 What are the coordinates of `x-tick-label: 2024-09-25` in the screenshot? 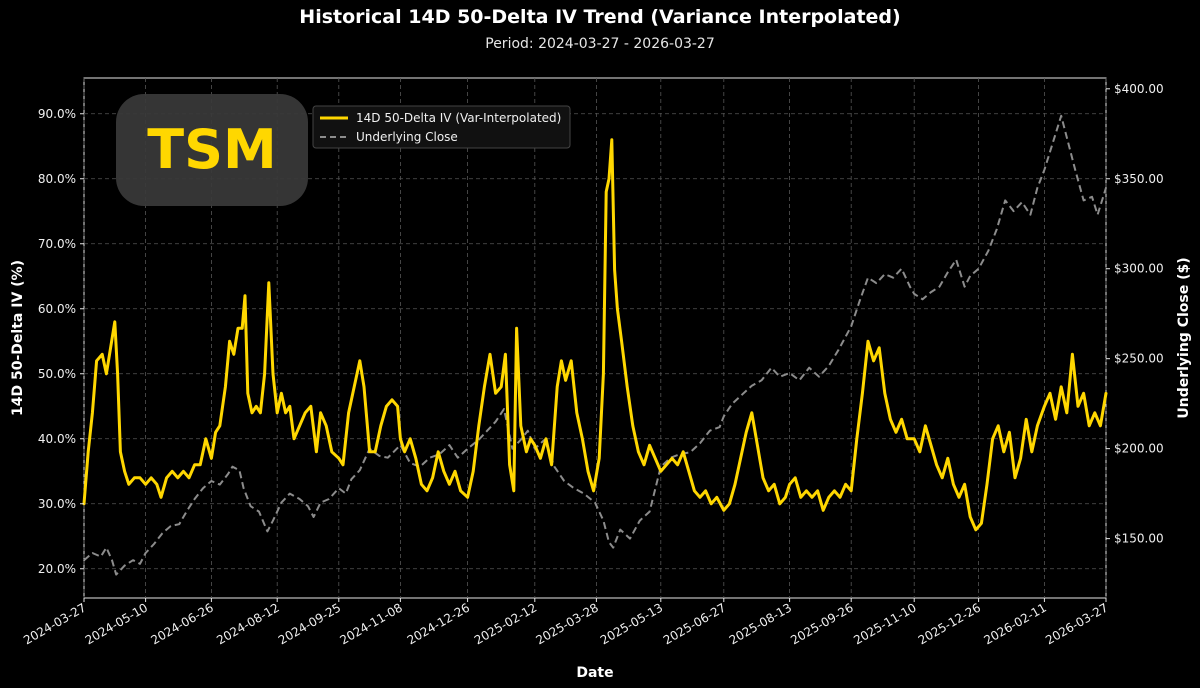 It's located at (309, 623).